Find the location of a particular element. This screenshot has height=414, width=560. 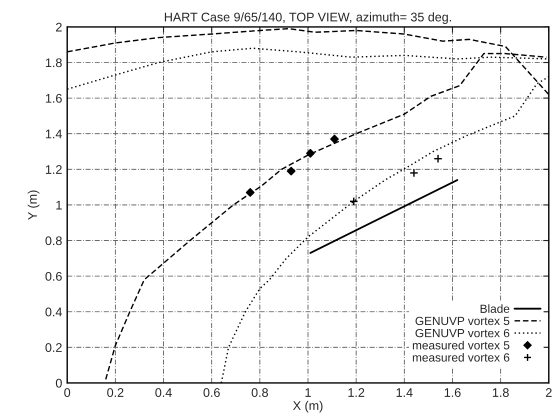

legend-label: GENUVP vortex 6 is located at coordinates (463, 333).